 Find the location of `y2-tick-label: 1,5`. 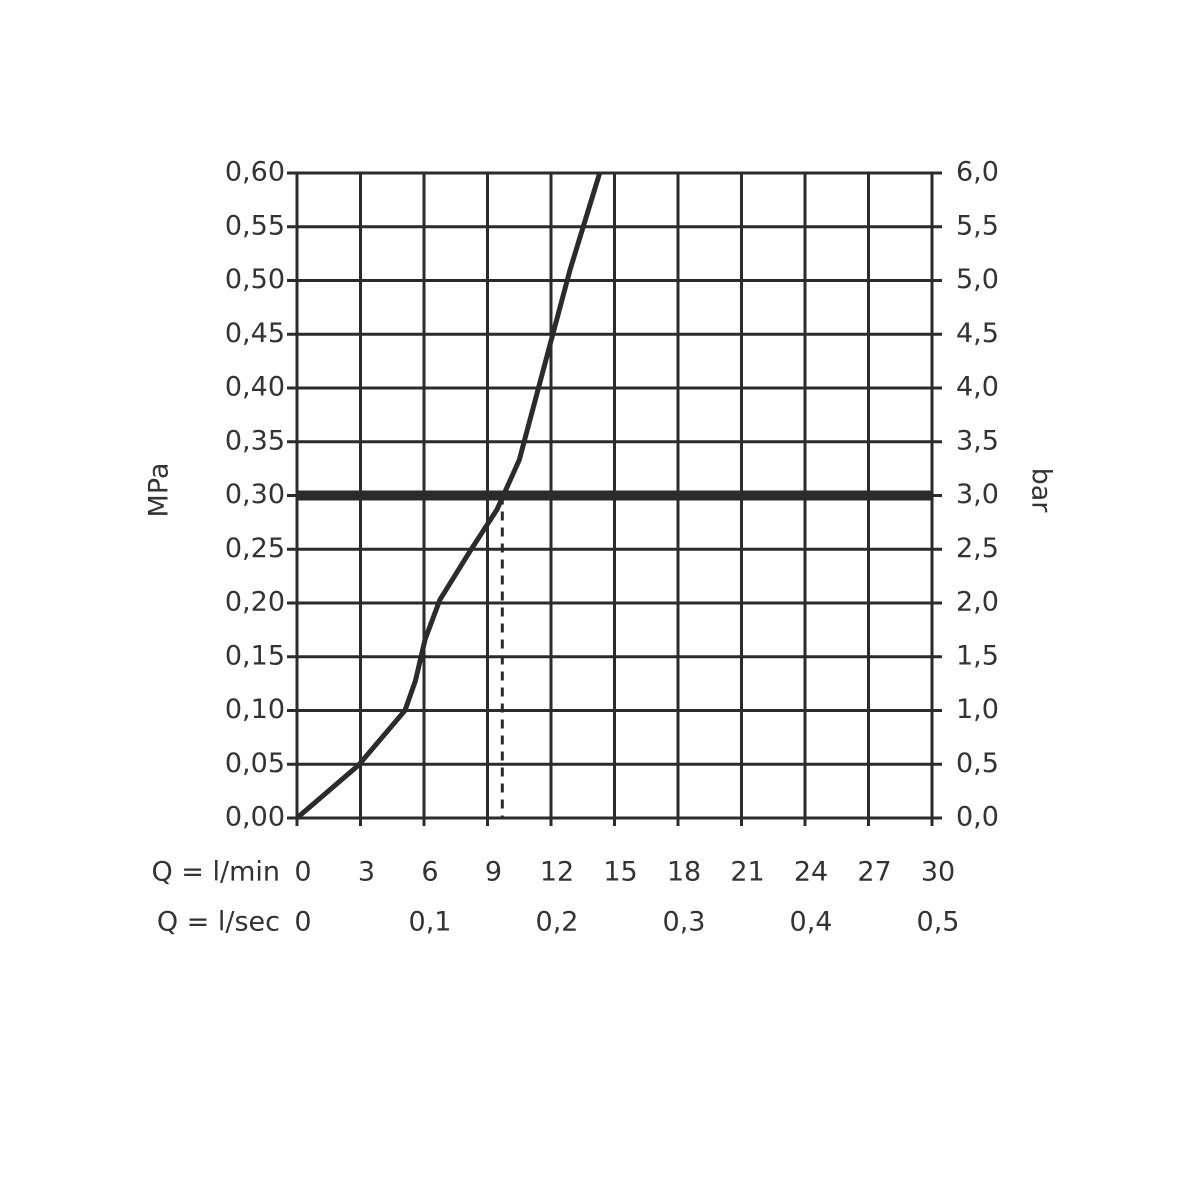

y2-tick-label: 1,5 is located at coordinates (977, 655).